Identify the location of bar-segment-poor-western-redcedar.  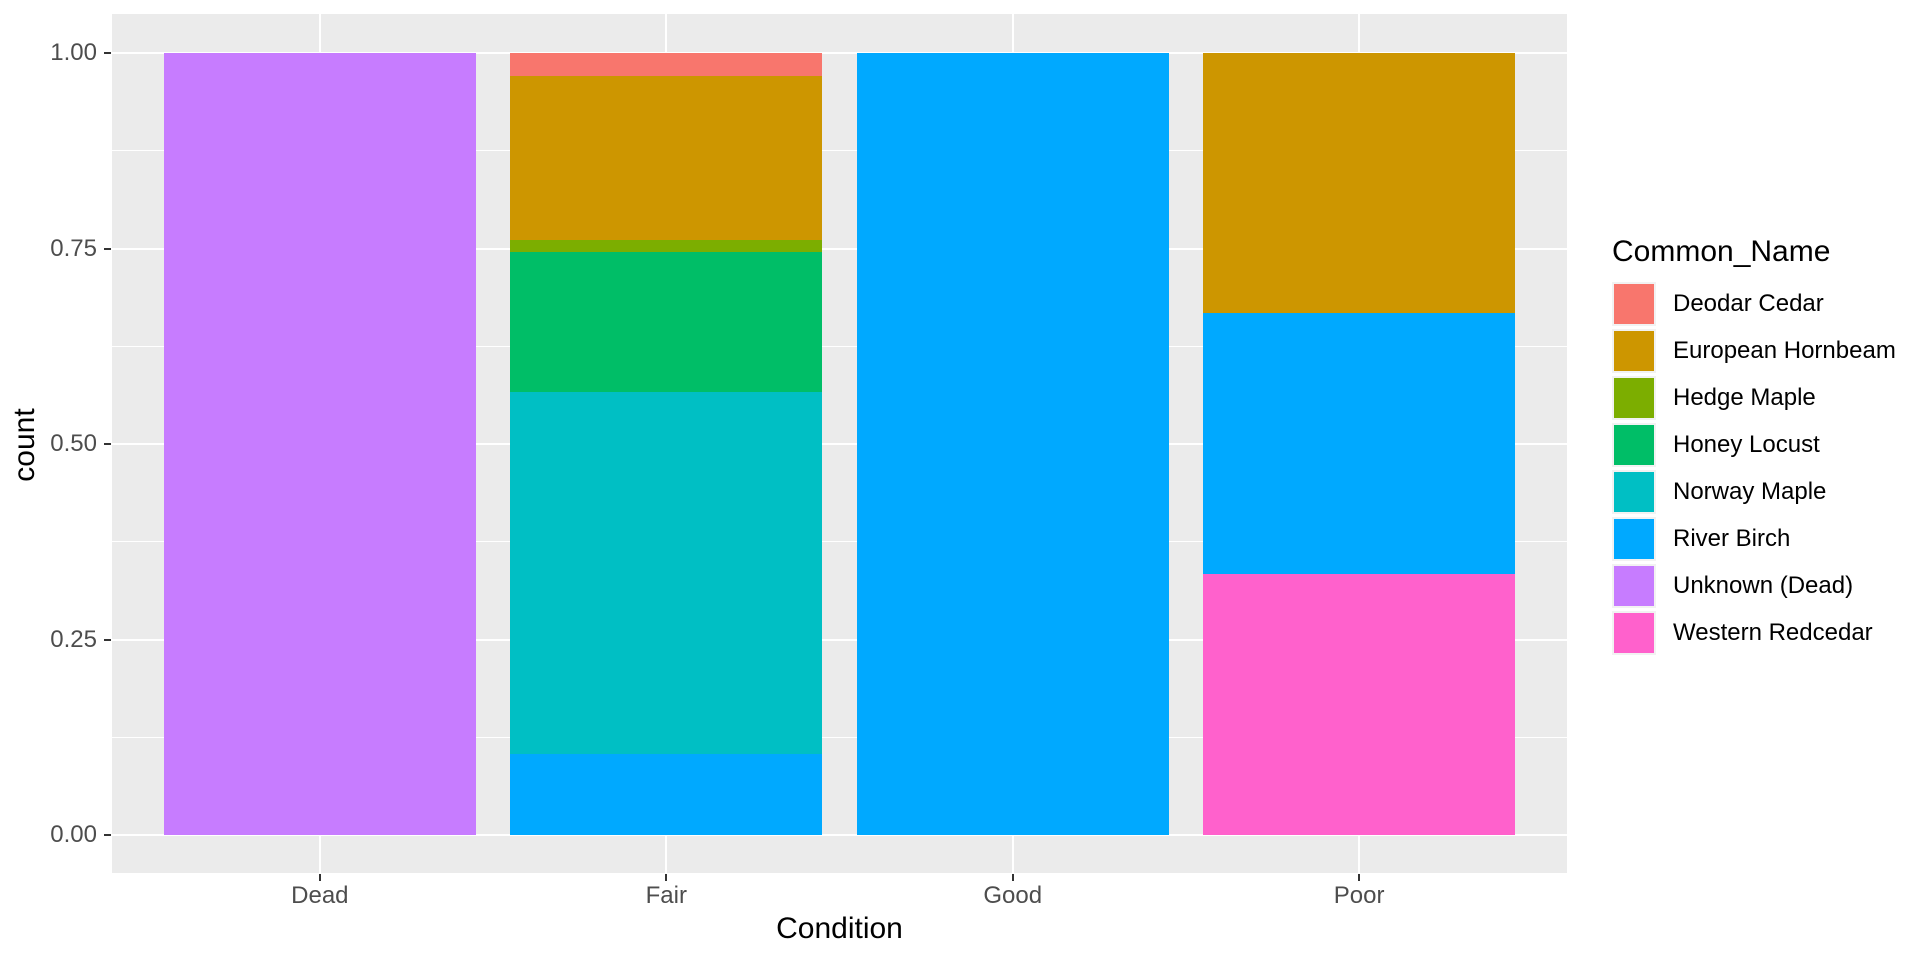
(1359, 704).